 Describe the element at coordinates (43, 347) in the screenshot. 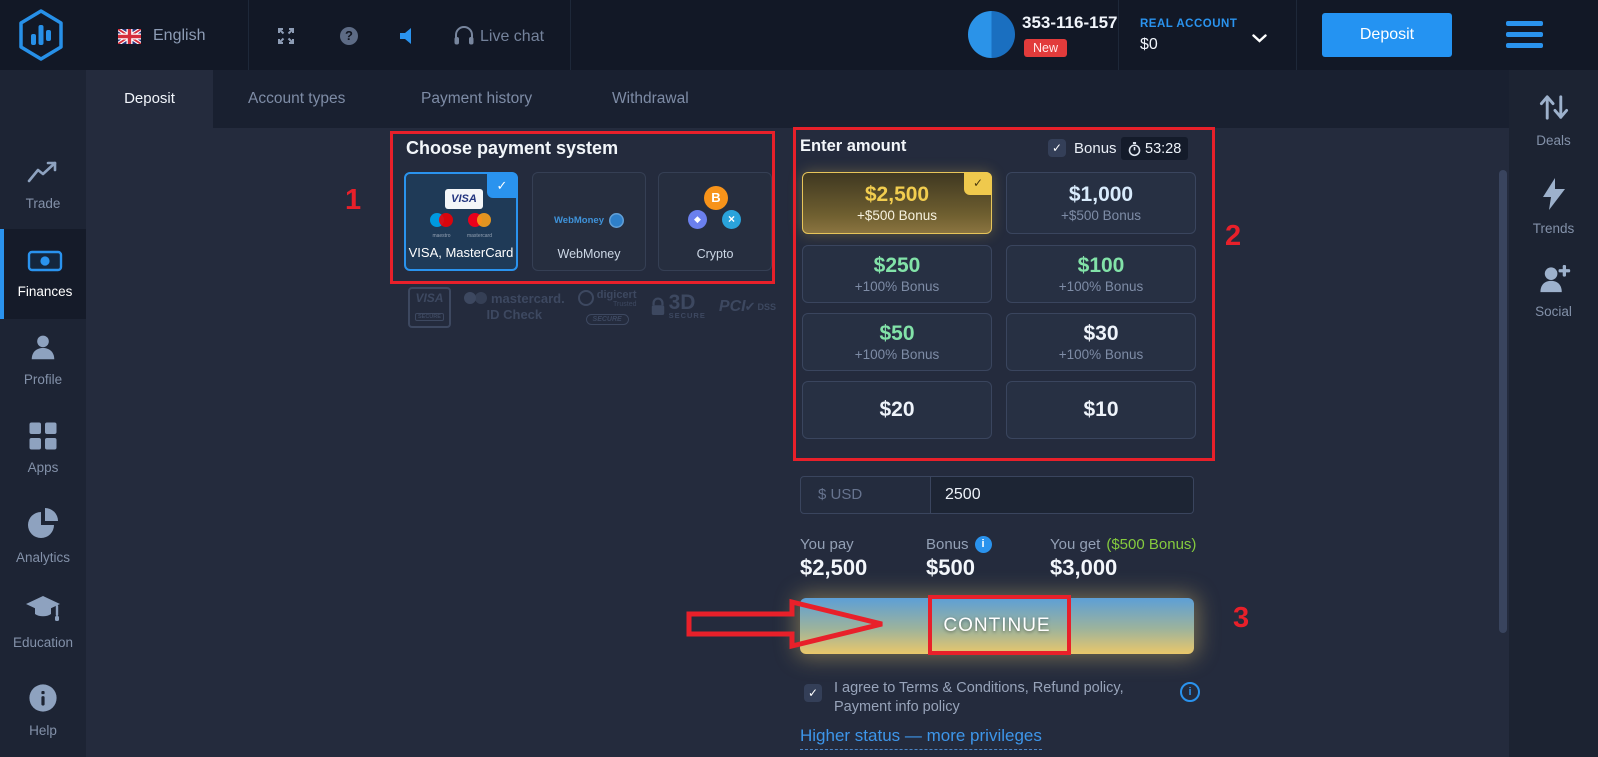

I see `profile-person-icon` at that location.